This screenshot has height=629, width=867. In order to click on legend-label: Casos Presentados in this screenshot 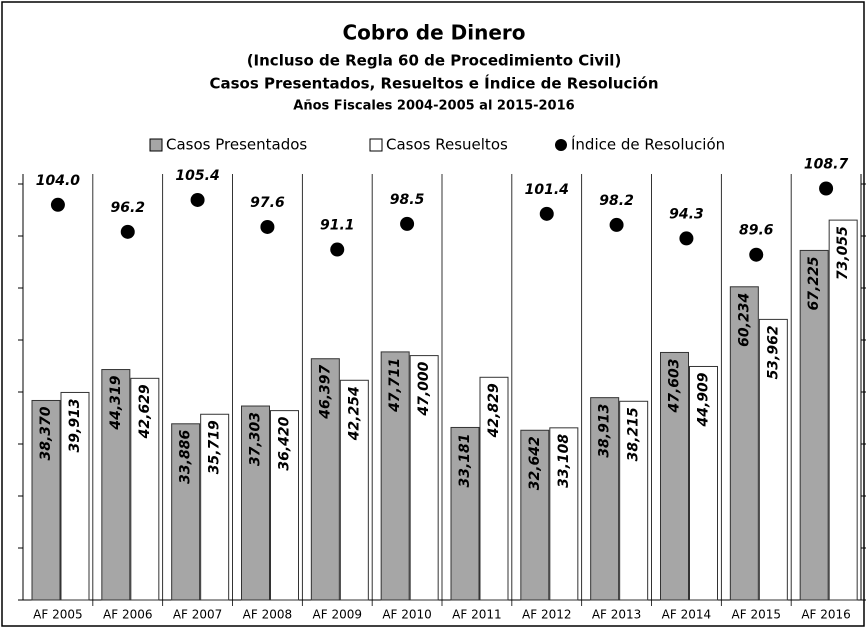, I will do `click(236, 145)`.